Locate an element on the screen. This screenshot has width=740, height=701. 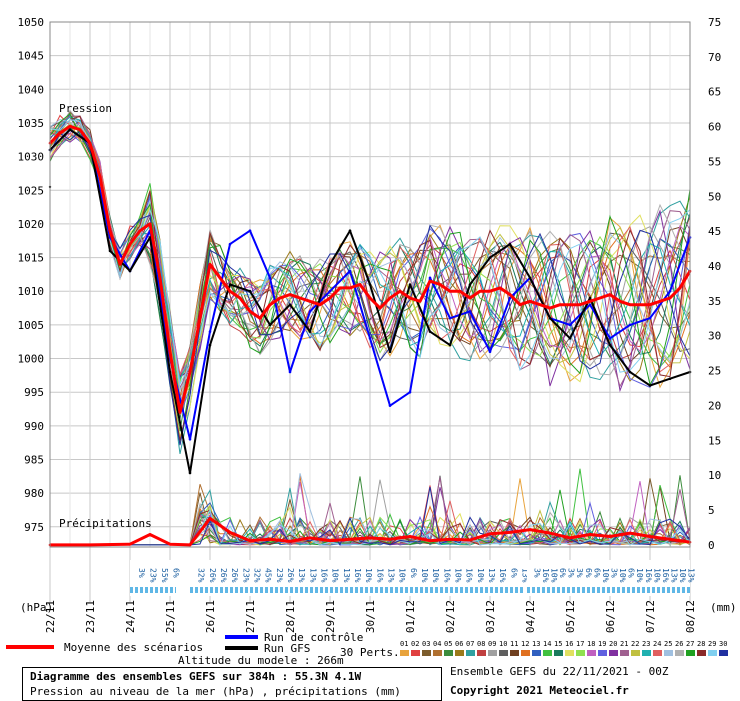
left-tick-label: 980 is located at coordinates (34, 493).